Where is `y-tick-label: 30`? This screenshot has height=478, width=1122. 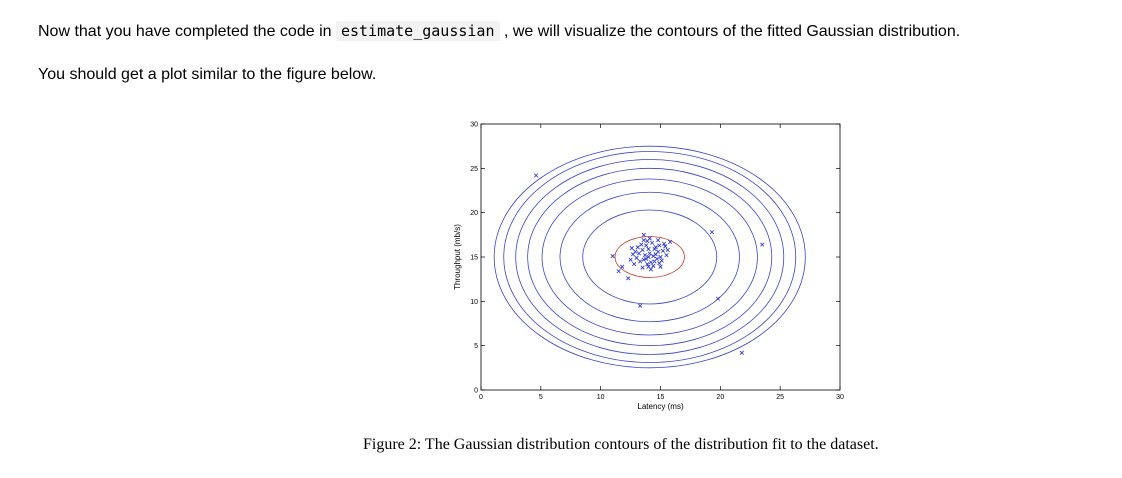 y-tick-label: 30 is located at coordinates (474, 125).